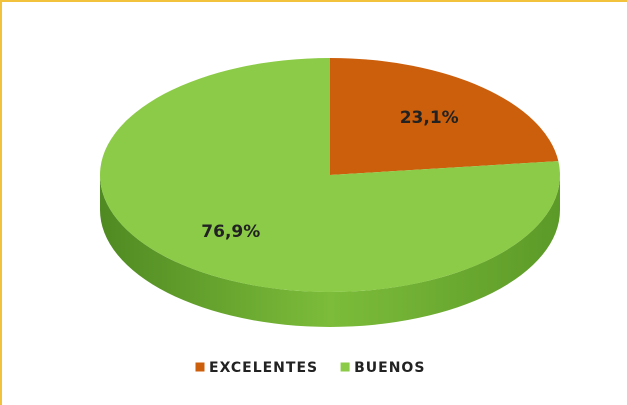 This screenshot has height=405, width=627. Describe the element at coordinates (263, 368) in the screenshot. I see `legend-label: EXCELENTES` at that location.